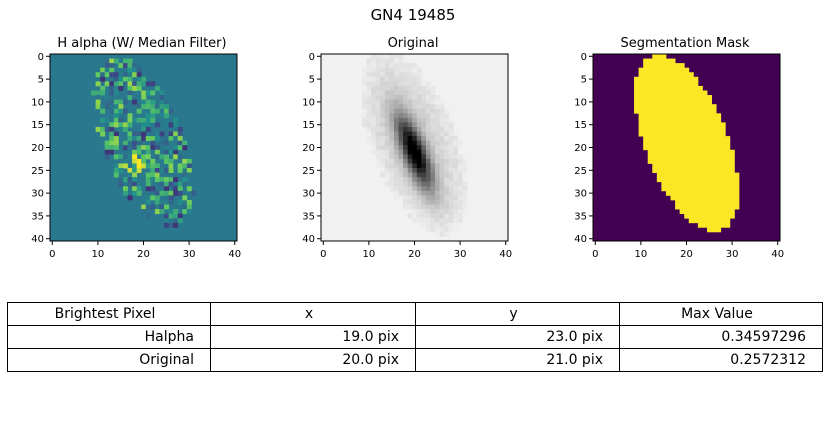 The width and height of the screenshot is (827, 440). I want to click on mask-heatmap, so click(686, 147).